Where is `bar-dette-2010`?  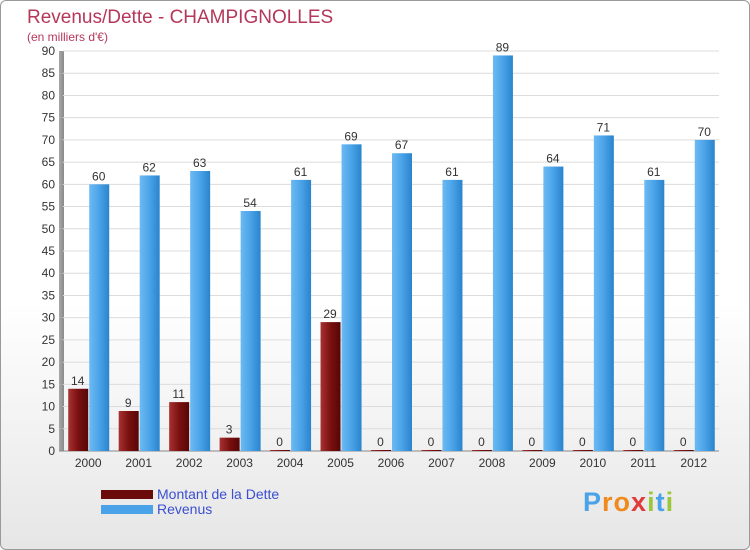
bar-dette-2010 is located at coordinates (582, 450).